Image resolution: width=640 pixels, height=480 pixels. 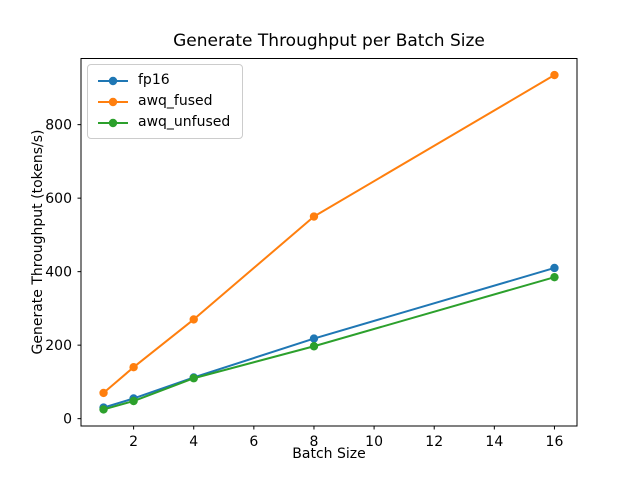 I want to click on legend-label: awq_fused, so click(x=175, y=101).